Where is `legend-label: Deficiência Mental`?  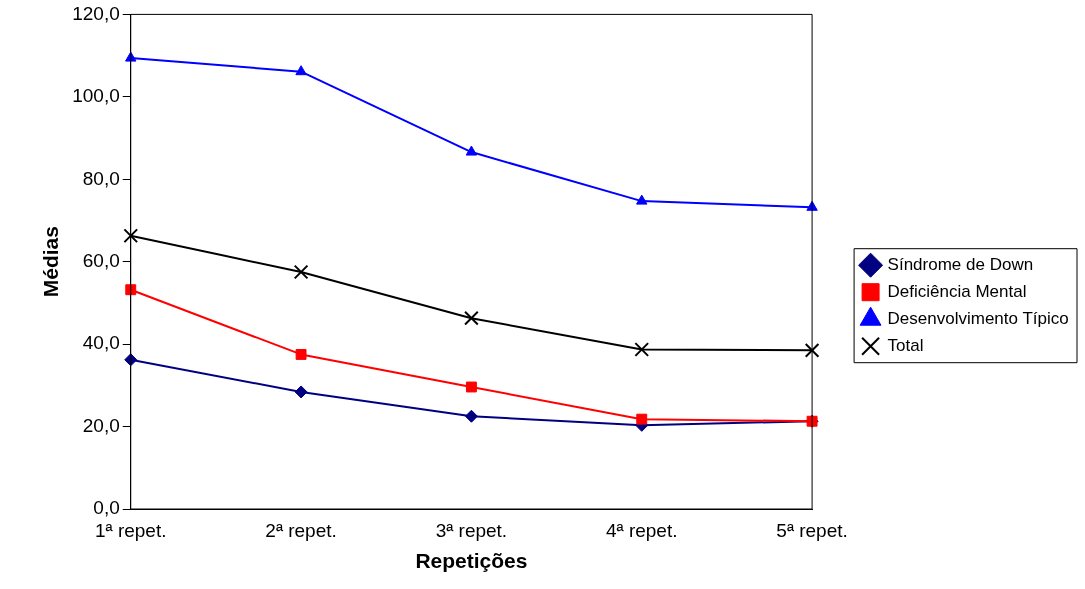 legend-label: Deficiência Mental is located at coordinates (957, 291).